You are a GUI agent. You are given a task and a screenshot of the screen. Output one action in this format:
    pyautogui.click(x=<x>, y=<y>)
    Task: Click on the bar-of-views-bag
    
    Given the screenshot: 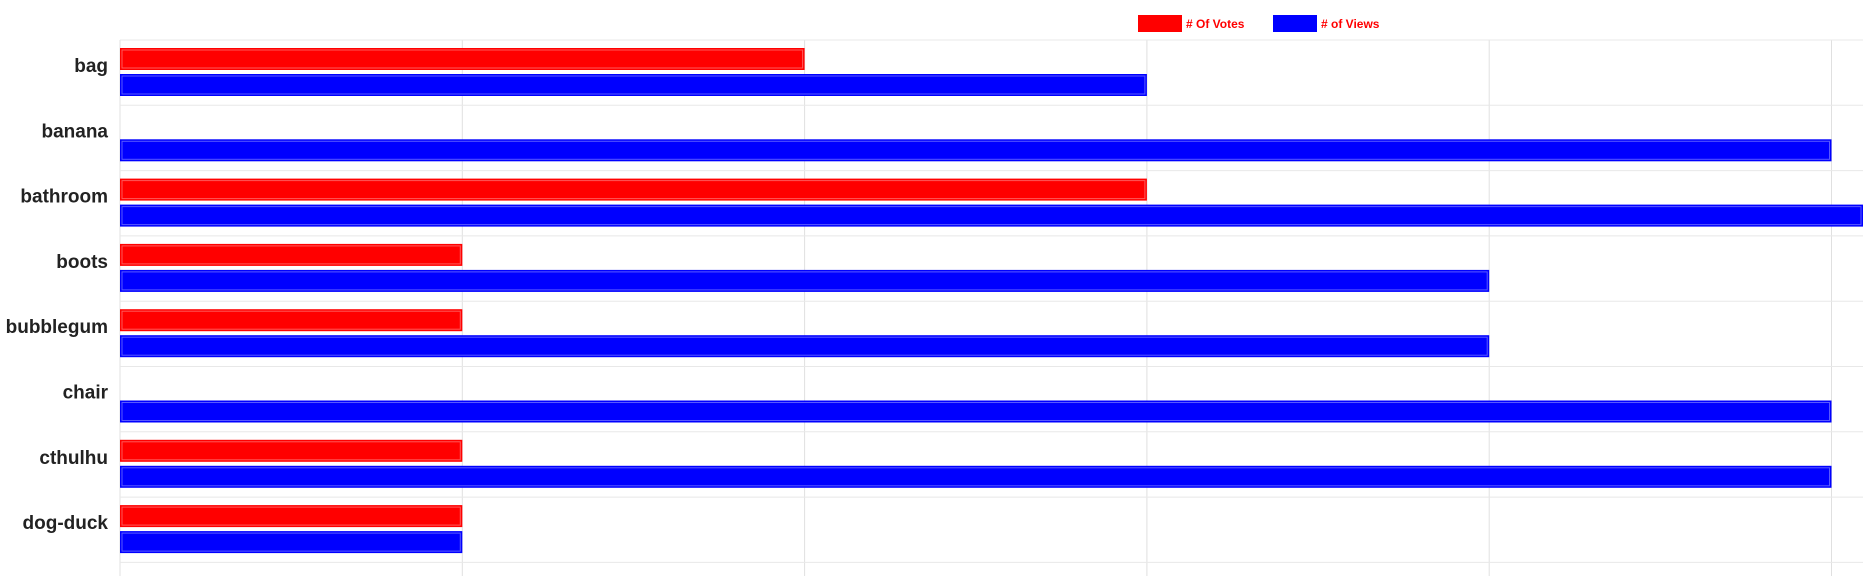 What is the action you would take?
    pyautogui.click(x=633, y=85)
    